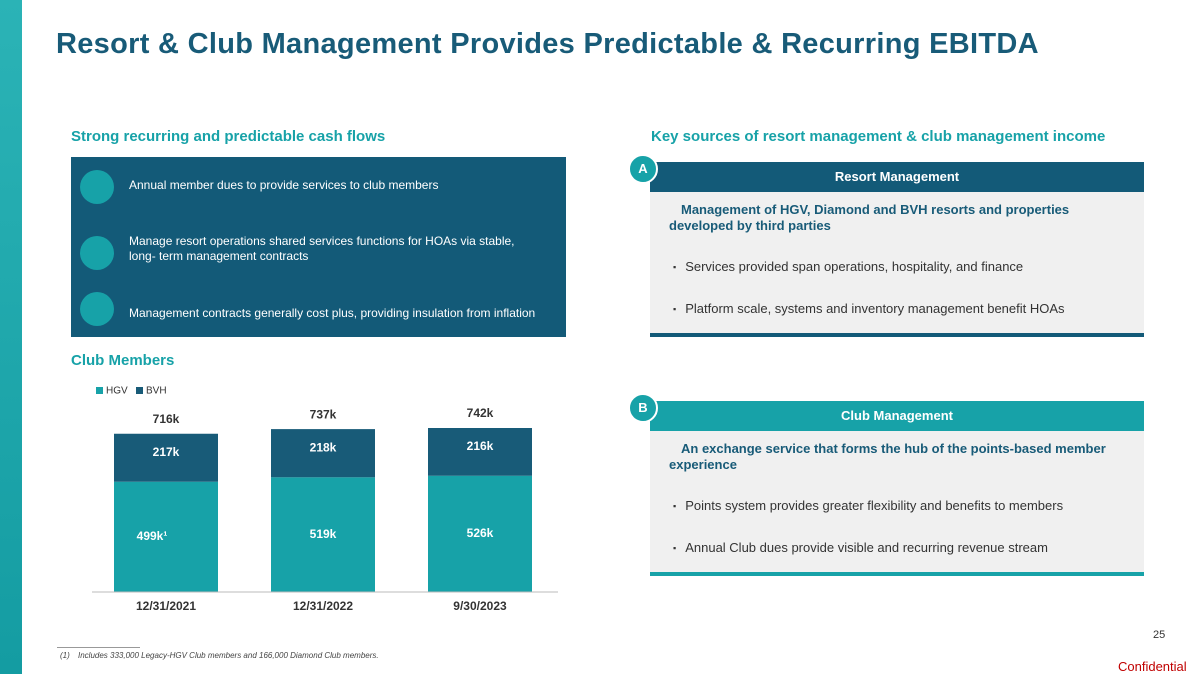 The image size is (1200, 674). What do you see at coordinates (897, 177) in the screenshot?
I see `section-header: Resort Management` at bounding box center [897, 177].